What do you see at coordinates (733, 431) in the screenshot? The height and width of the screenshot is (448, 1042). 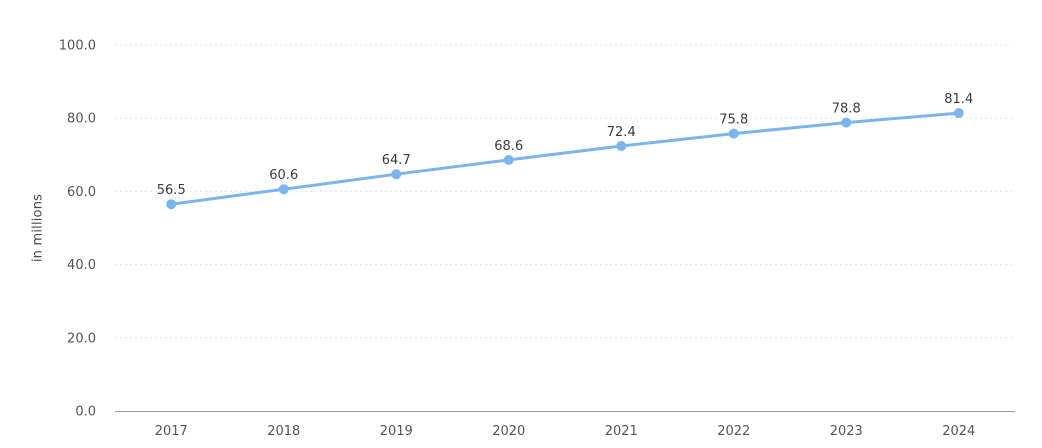 I see `x-tick-label: 2022` at bounding box center [733, 431].